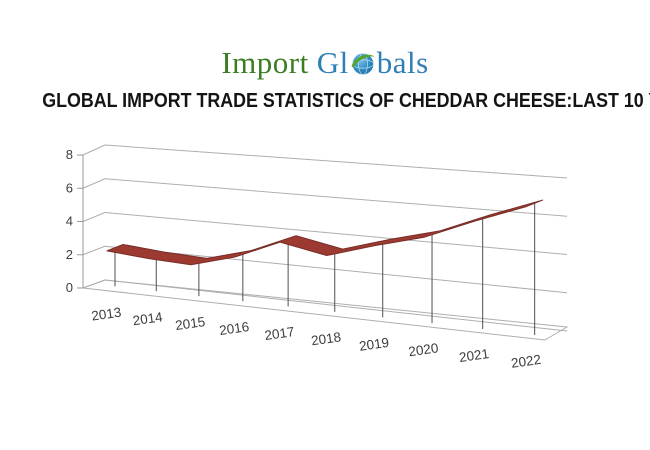 This screenshot has height=450, width=650. What do you see at coordinates (69, 187) in the screenshot?
I see `y-axis-label: 6` at bounding box center [69, 187].